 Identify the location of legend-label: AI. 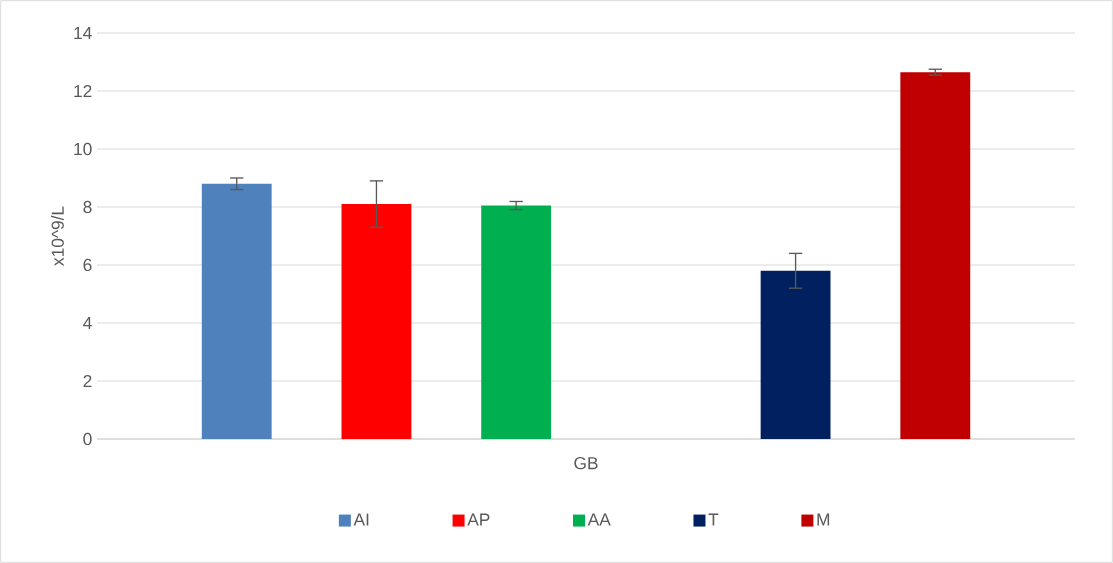
(361, 519).